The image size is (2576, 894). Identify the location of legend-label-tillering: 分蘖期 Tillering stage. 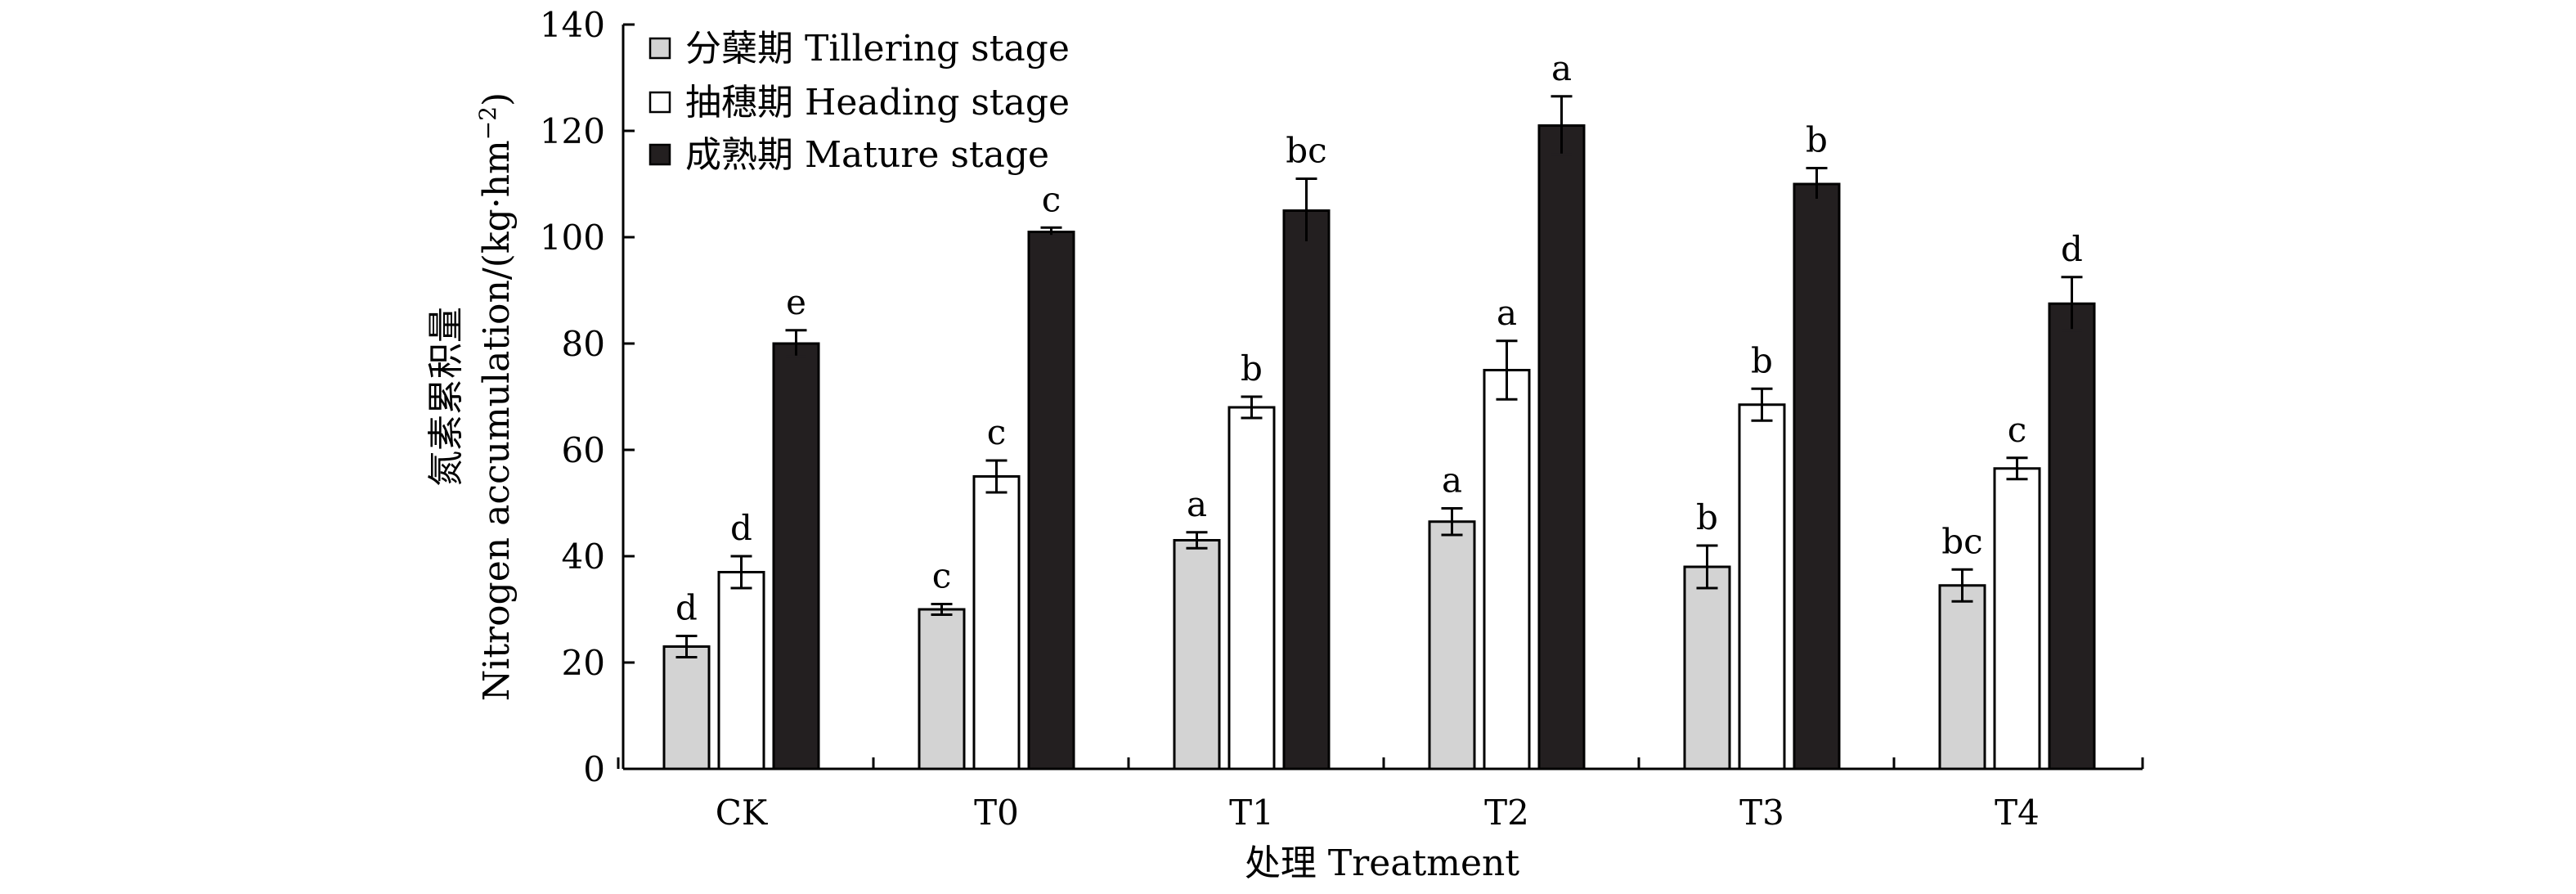
(877, 49).